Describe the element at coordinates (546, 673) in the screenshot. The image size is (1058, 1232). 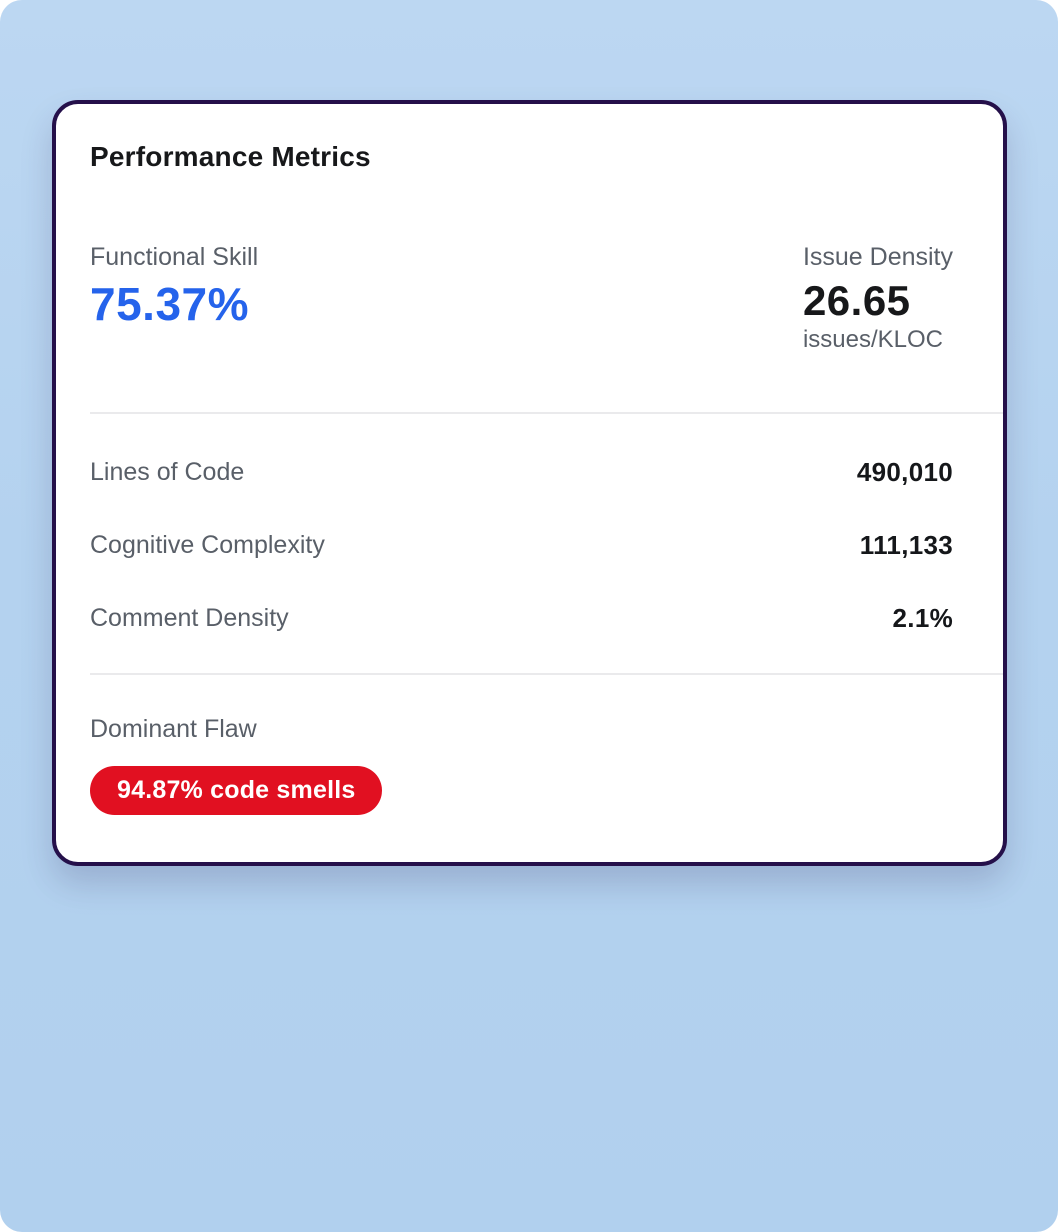
I see `divider-bottom` at that location.